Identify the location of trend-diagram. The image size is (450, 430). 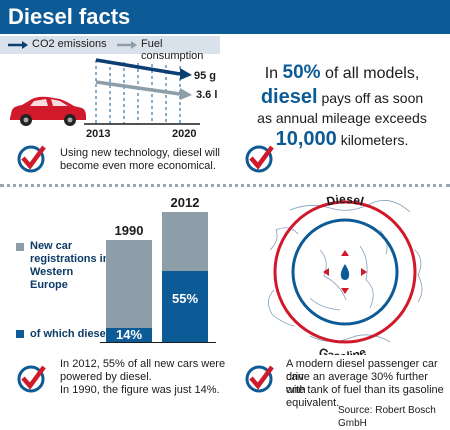
(105, 92).